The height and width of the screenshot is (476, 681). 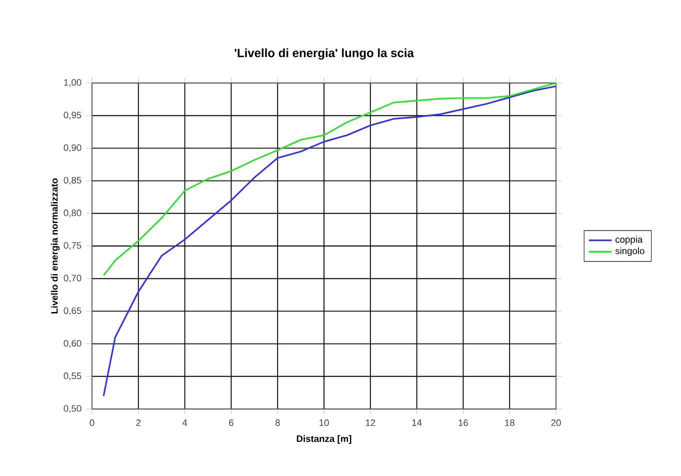 I want to click on x-tick-label: 8, so click(x=277, y=422).